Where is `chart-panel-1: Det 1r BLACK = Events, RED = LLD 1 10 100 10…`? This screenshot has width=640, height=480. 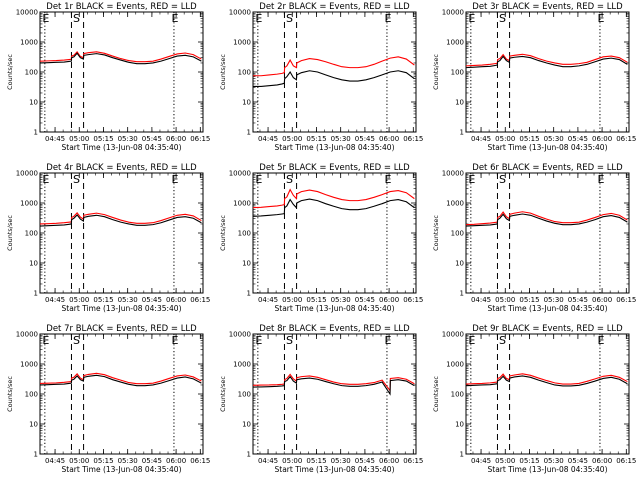
chart-panel-1: Det 1r BLACK = Events, RED = LLD 1 10 100 10… is located at coordinates (108, 77).